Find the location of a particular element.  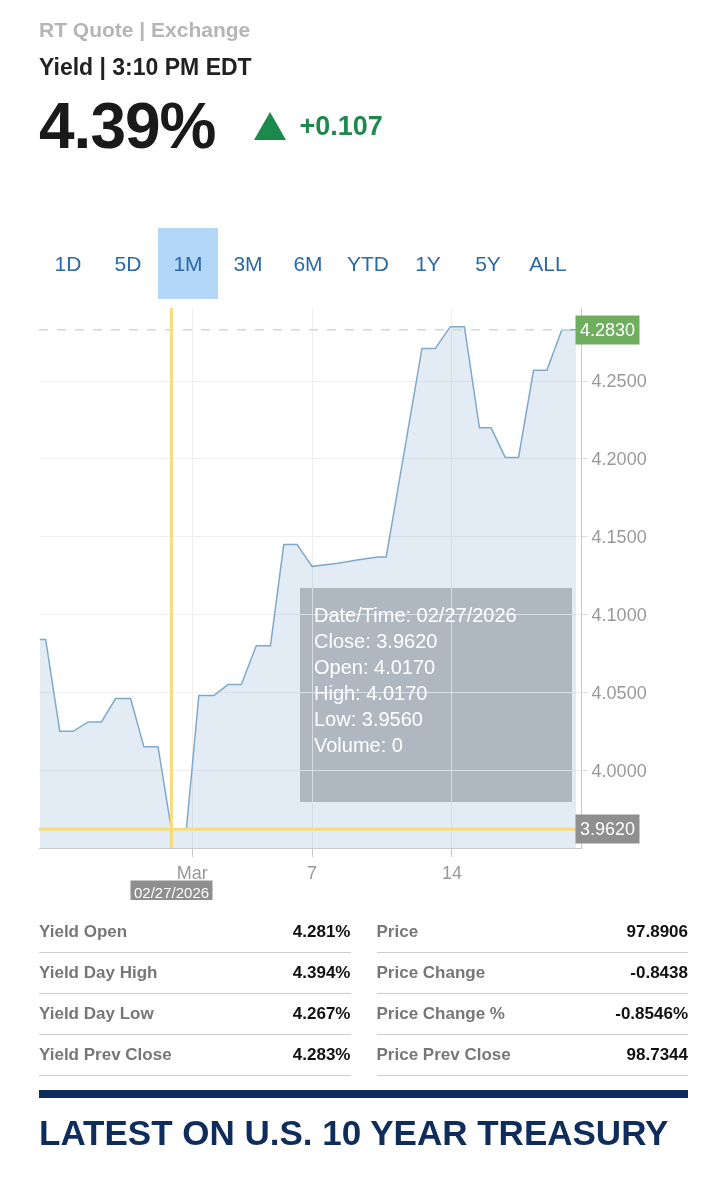

annotation: Close: 3.9620 is located at coordinates (376, 641).